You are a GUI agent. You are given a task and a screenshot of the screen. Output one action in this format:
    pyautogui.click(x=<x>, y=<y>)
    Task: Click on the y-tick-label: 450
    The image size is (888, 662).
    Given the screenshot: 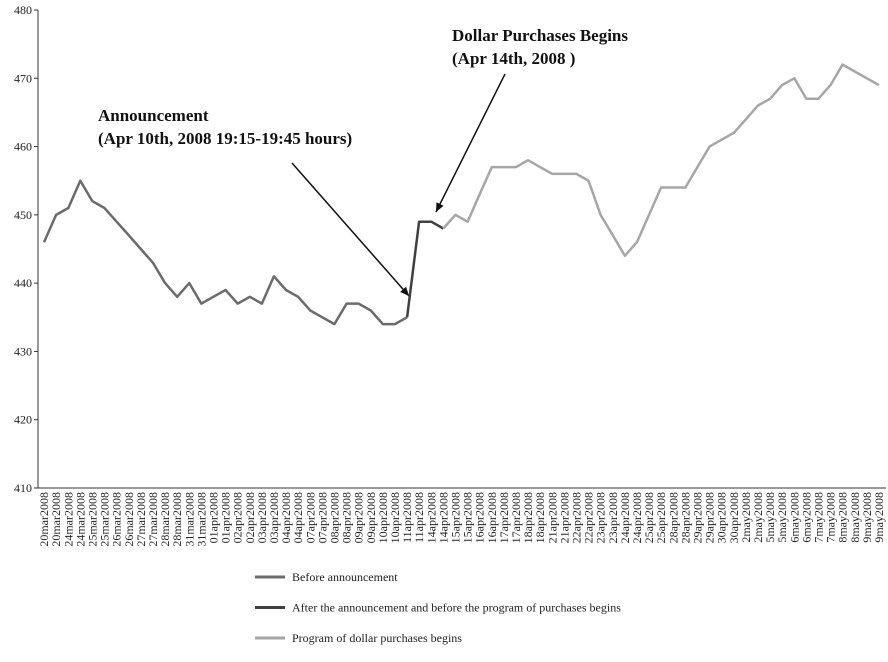 What is the action you would take?
    pyautogui.click(x=23, y=215)
    